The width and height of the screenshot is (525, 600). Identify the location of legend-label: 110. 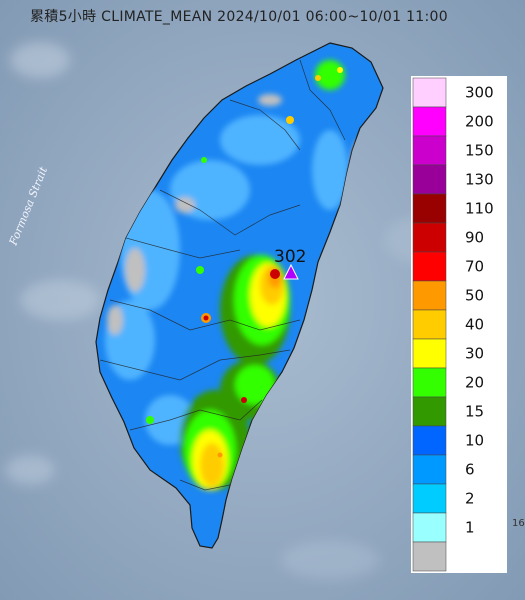
(479, 209).